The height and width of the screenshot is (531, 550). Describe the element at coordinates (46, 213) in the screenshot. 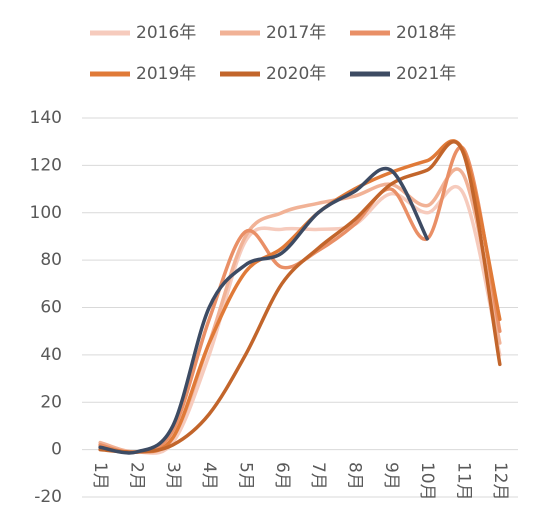

I see `y-tick-label: 100` at that location.